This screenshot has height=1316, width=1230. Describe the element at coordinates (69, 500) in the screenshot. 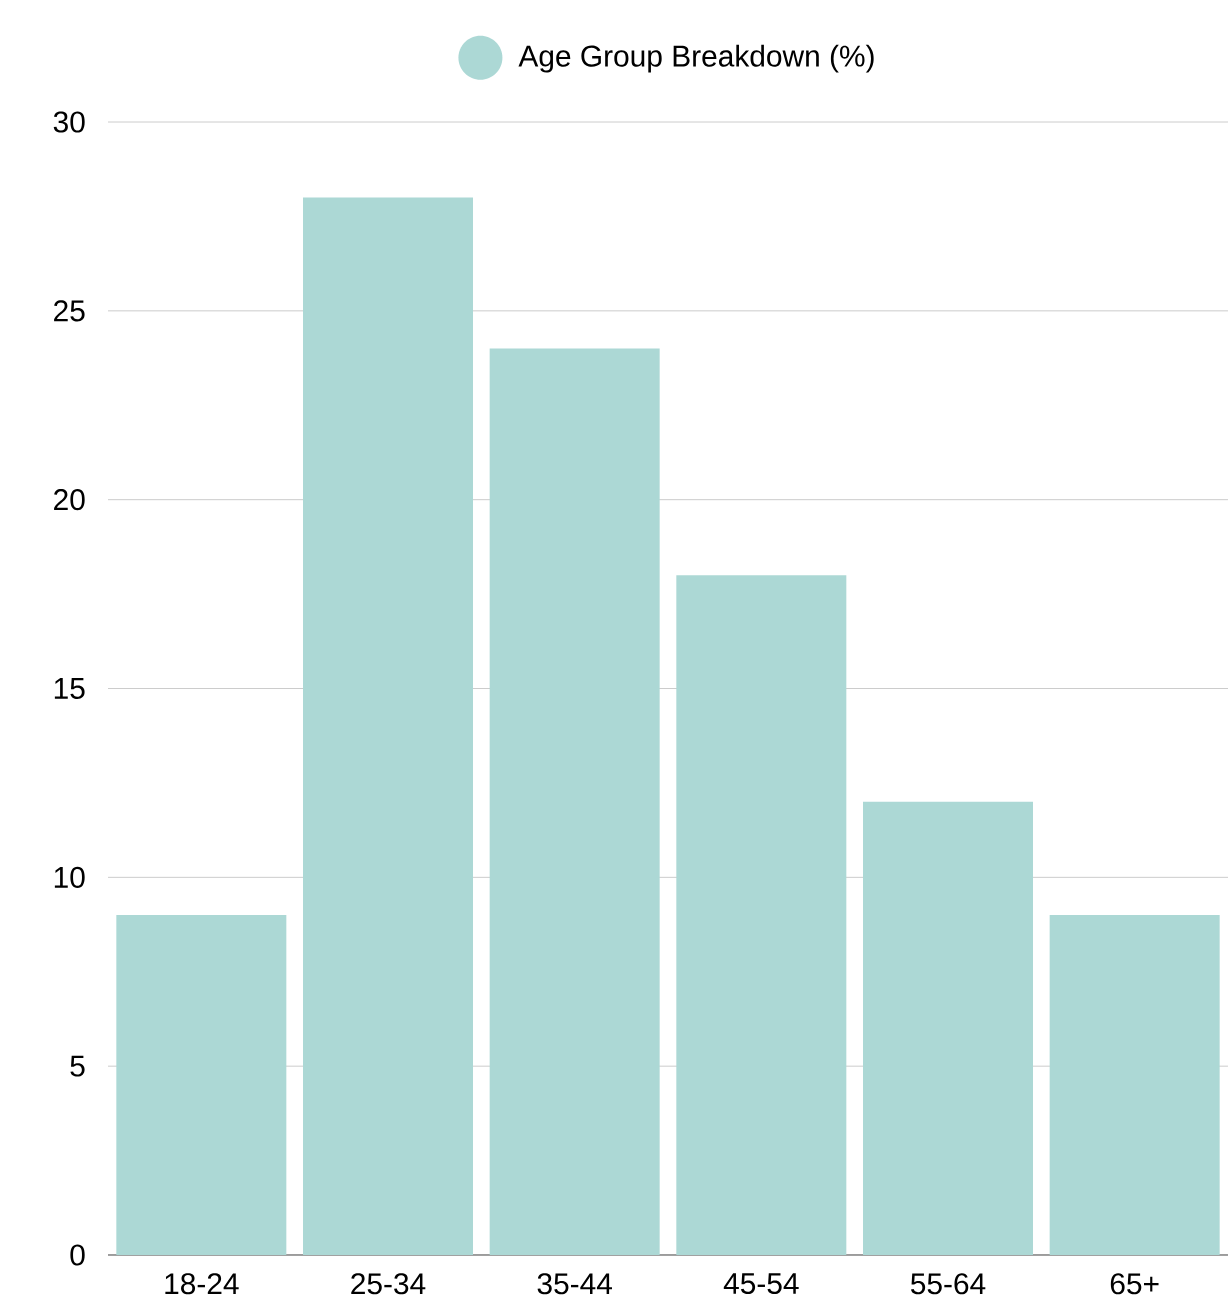

I see `y-tick-label: 20` at that location.